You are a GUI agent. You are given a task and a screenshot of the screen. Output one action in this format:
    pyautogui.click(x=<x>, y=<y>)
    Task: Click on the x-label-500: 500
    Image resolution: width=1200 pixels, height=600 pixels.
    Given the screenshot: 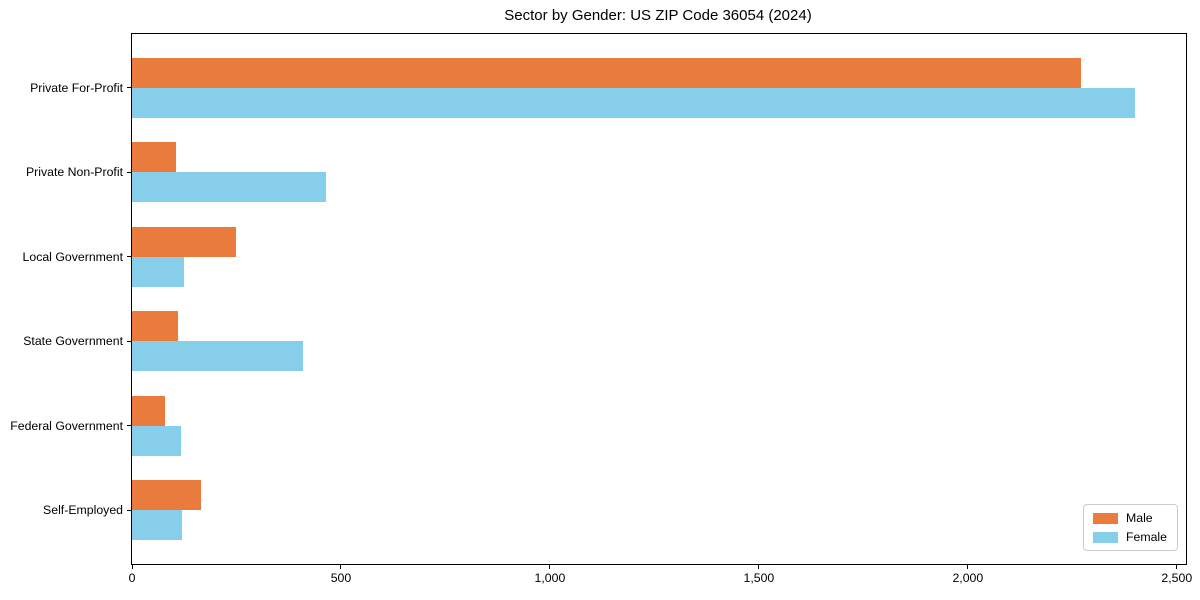 What is the action you would take?
    pyautogui.click(x=341, y=578)
    